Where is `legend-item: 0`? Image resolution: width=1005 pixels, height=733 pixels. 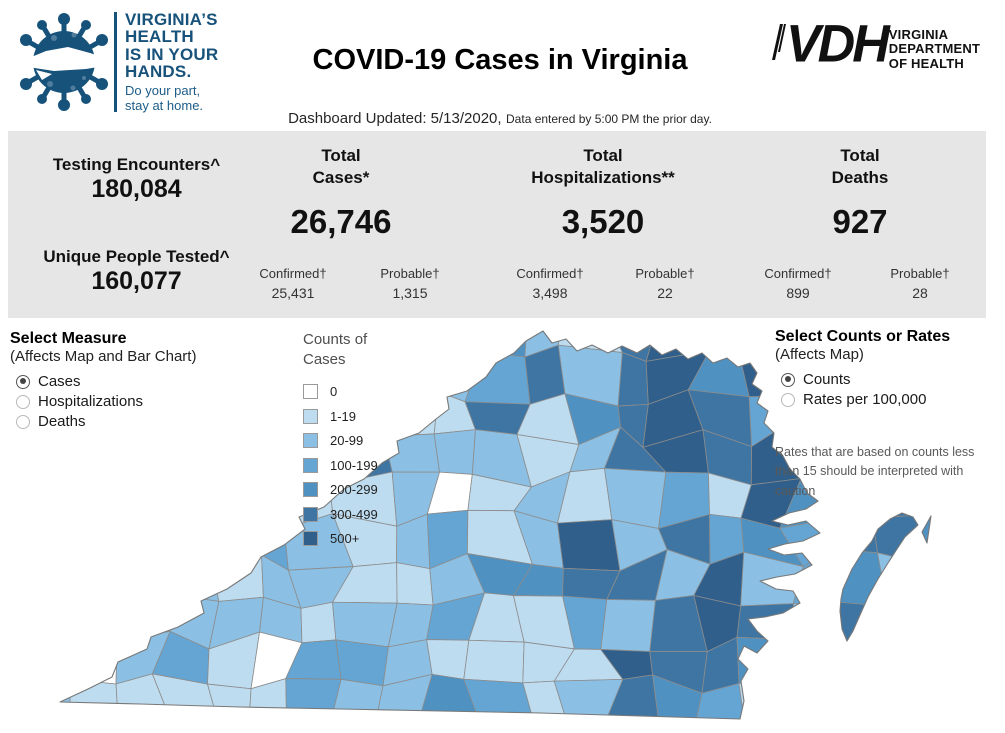 legend-item: 0 is located at coordinates (340, 392).